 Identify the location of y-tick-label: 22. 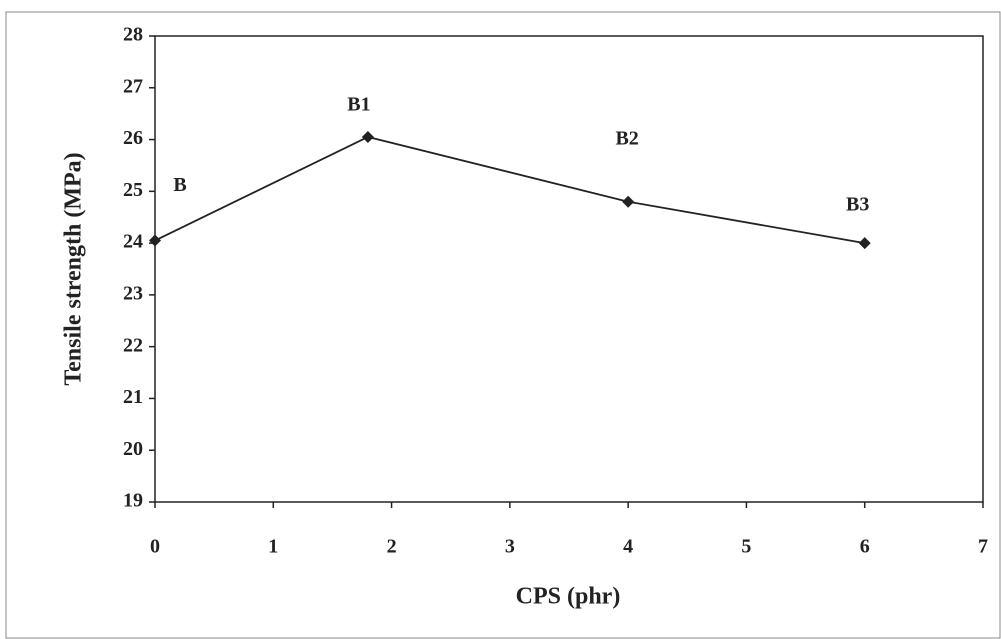
(133, 345).